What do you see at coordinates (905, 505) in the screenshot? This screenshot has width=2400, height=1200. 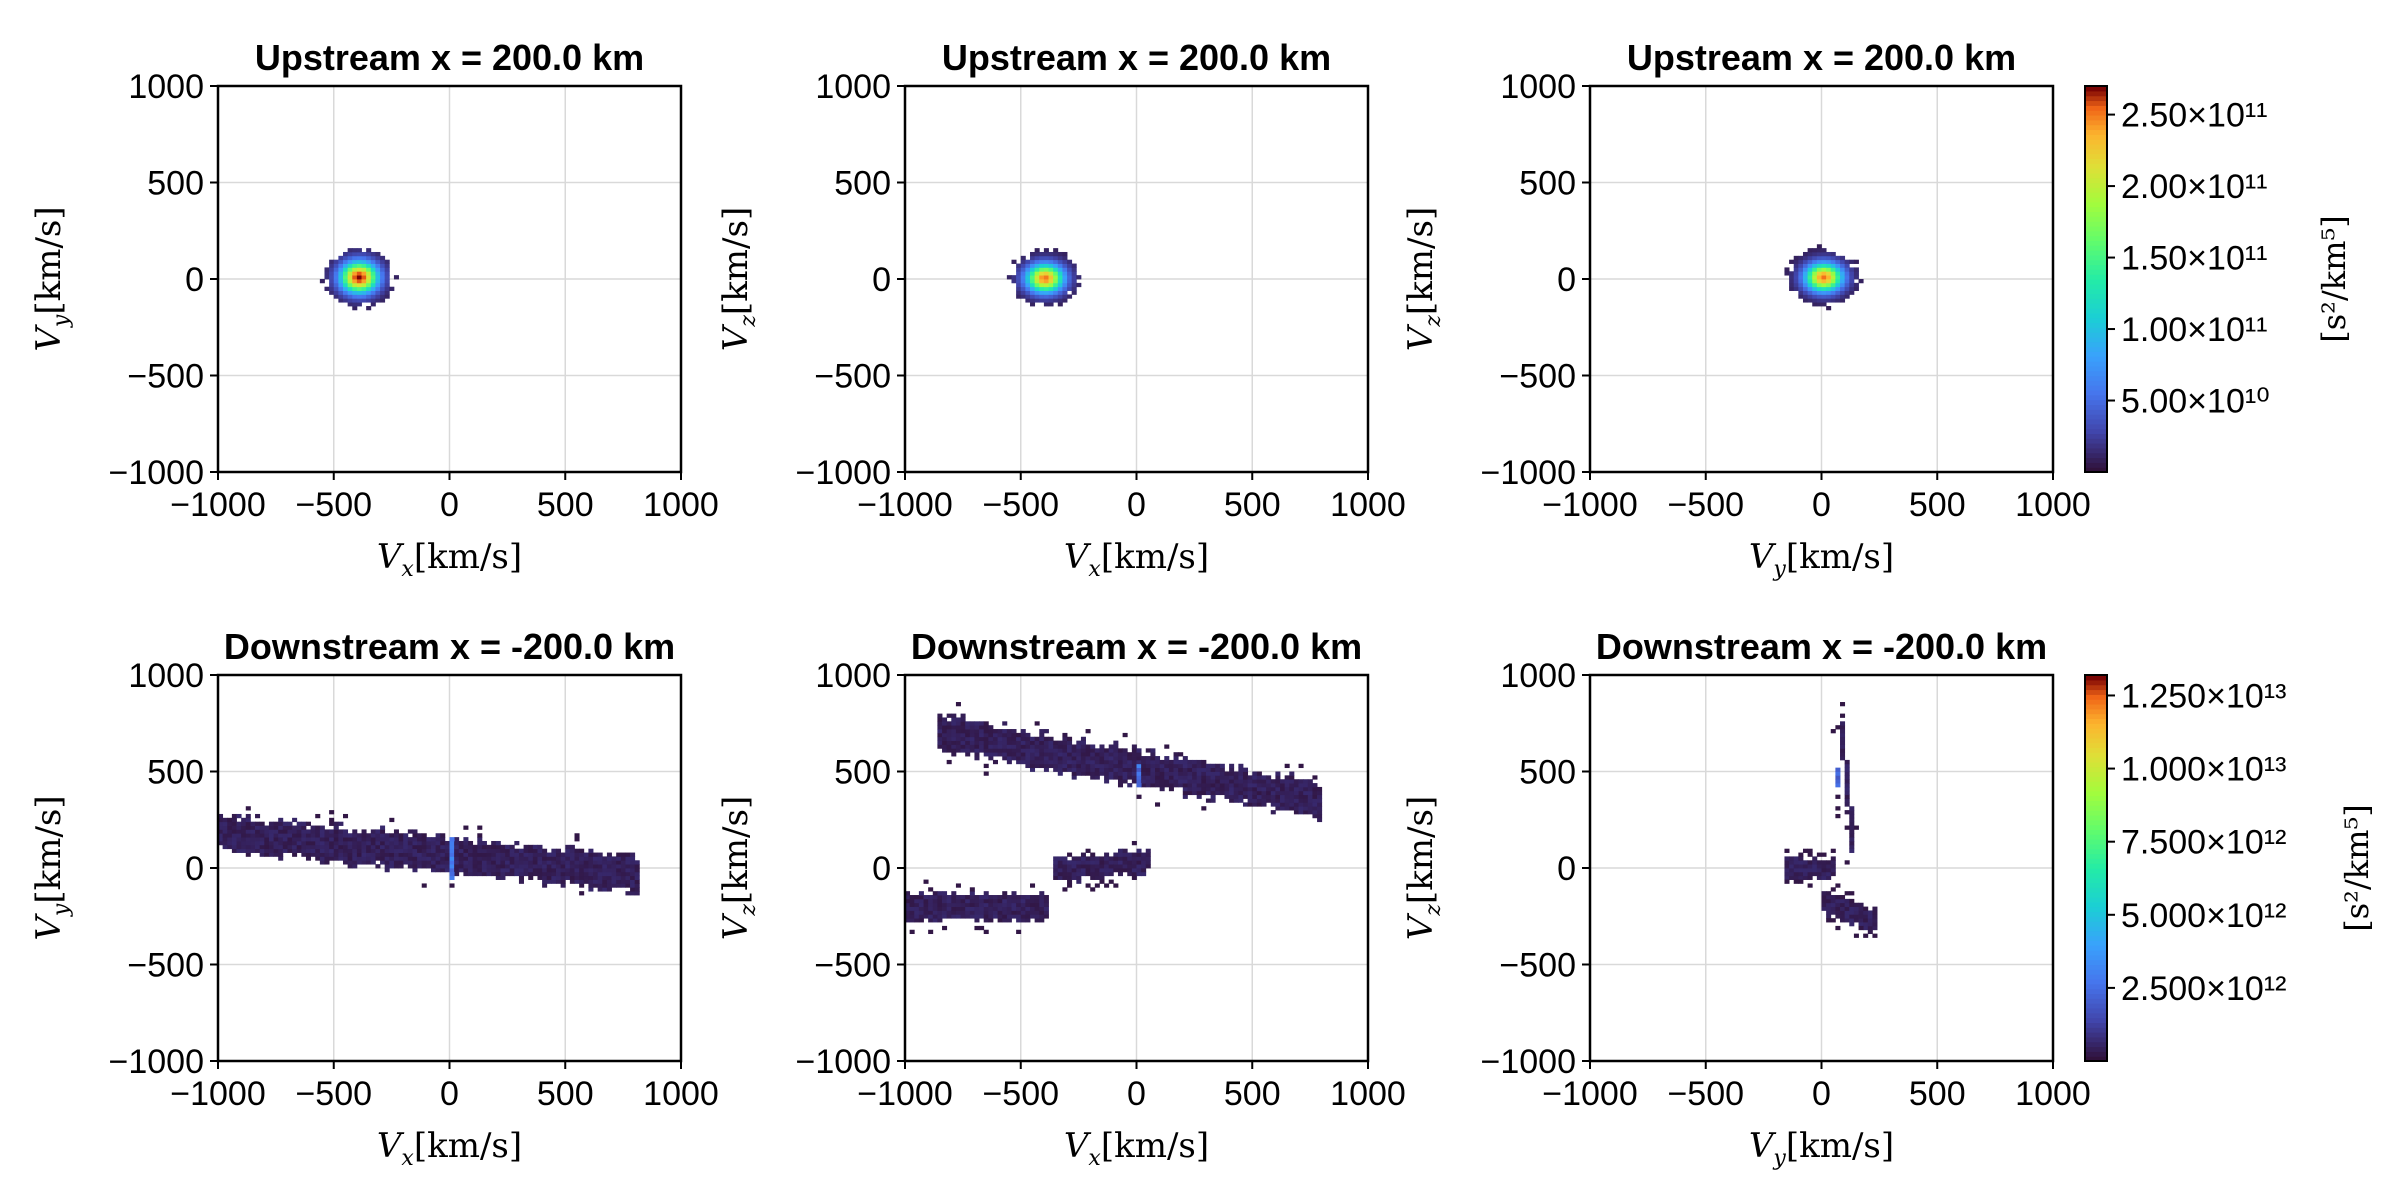 I see `x-tick-label: −1000` at bounding box center [905, 505].